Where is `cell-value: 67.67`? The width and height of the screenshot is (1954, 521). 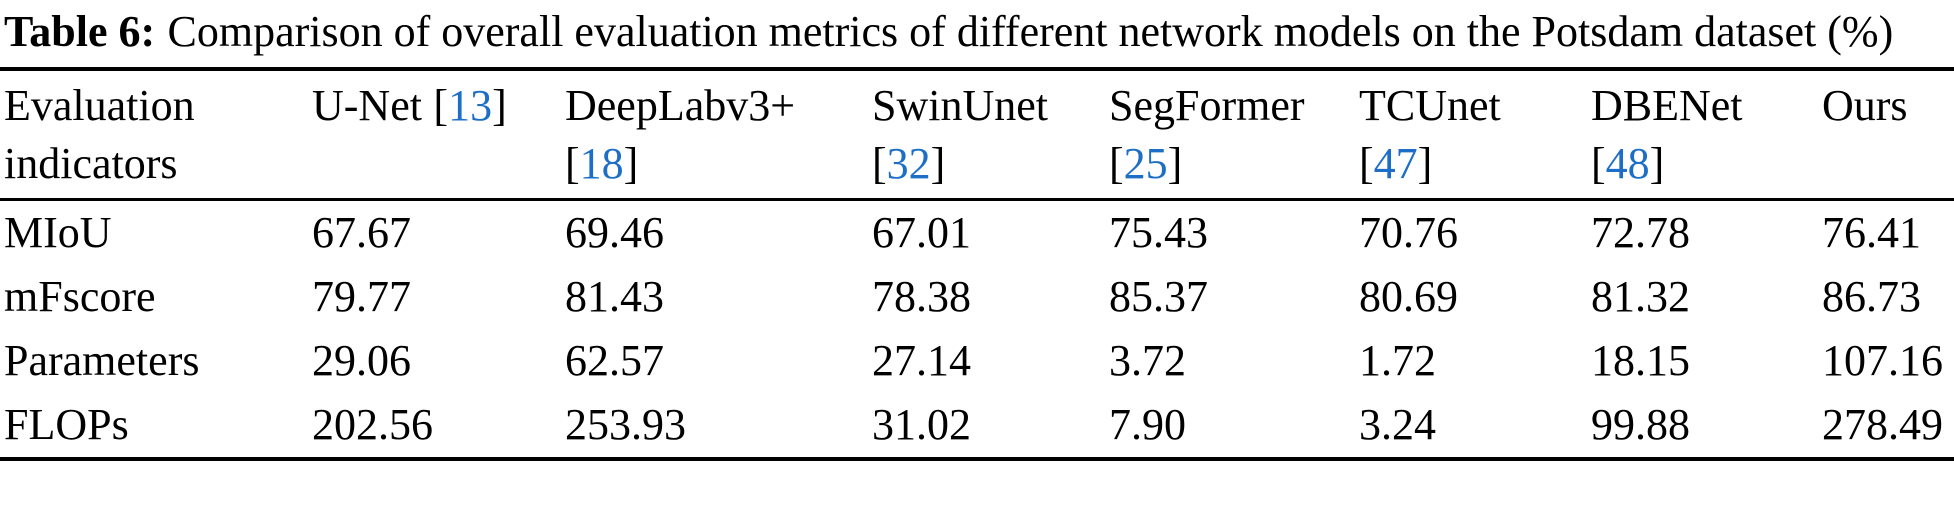
cell-value: 67.67 is located at coordinates (361, 232).